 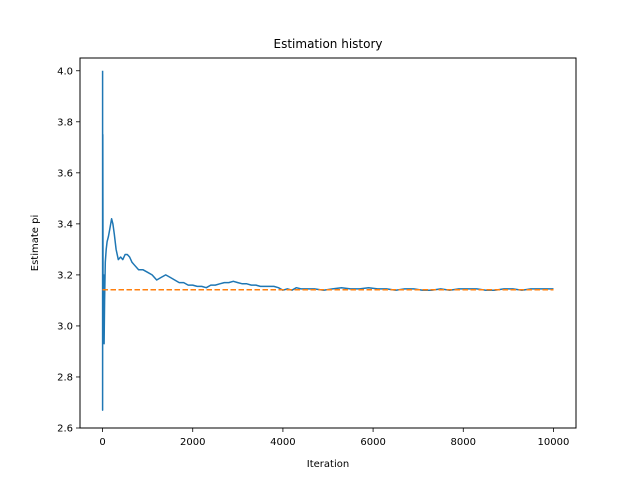 I want to click on x-tick-label: 8000, so click(x=463, y=442).